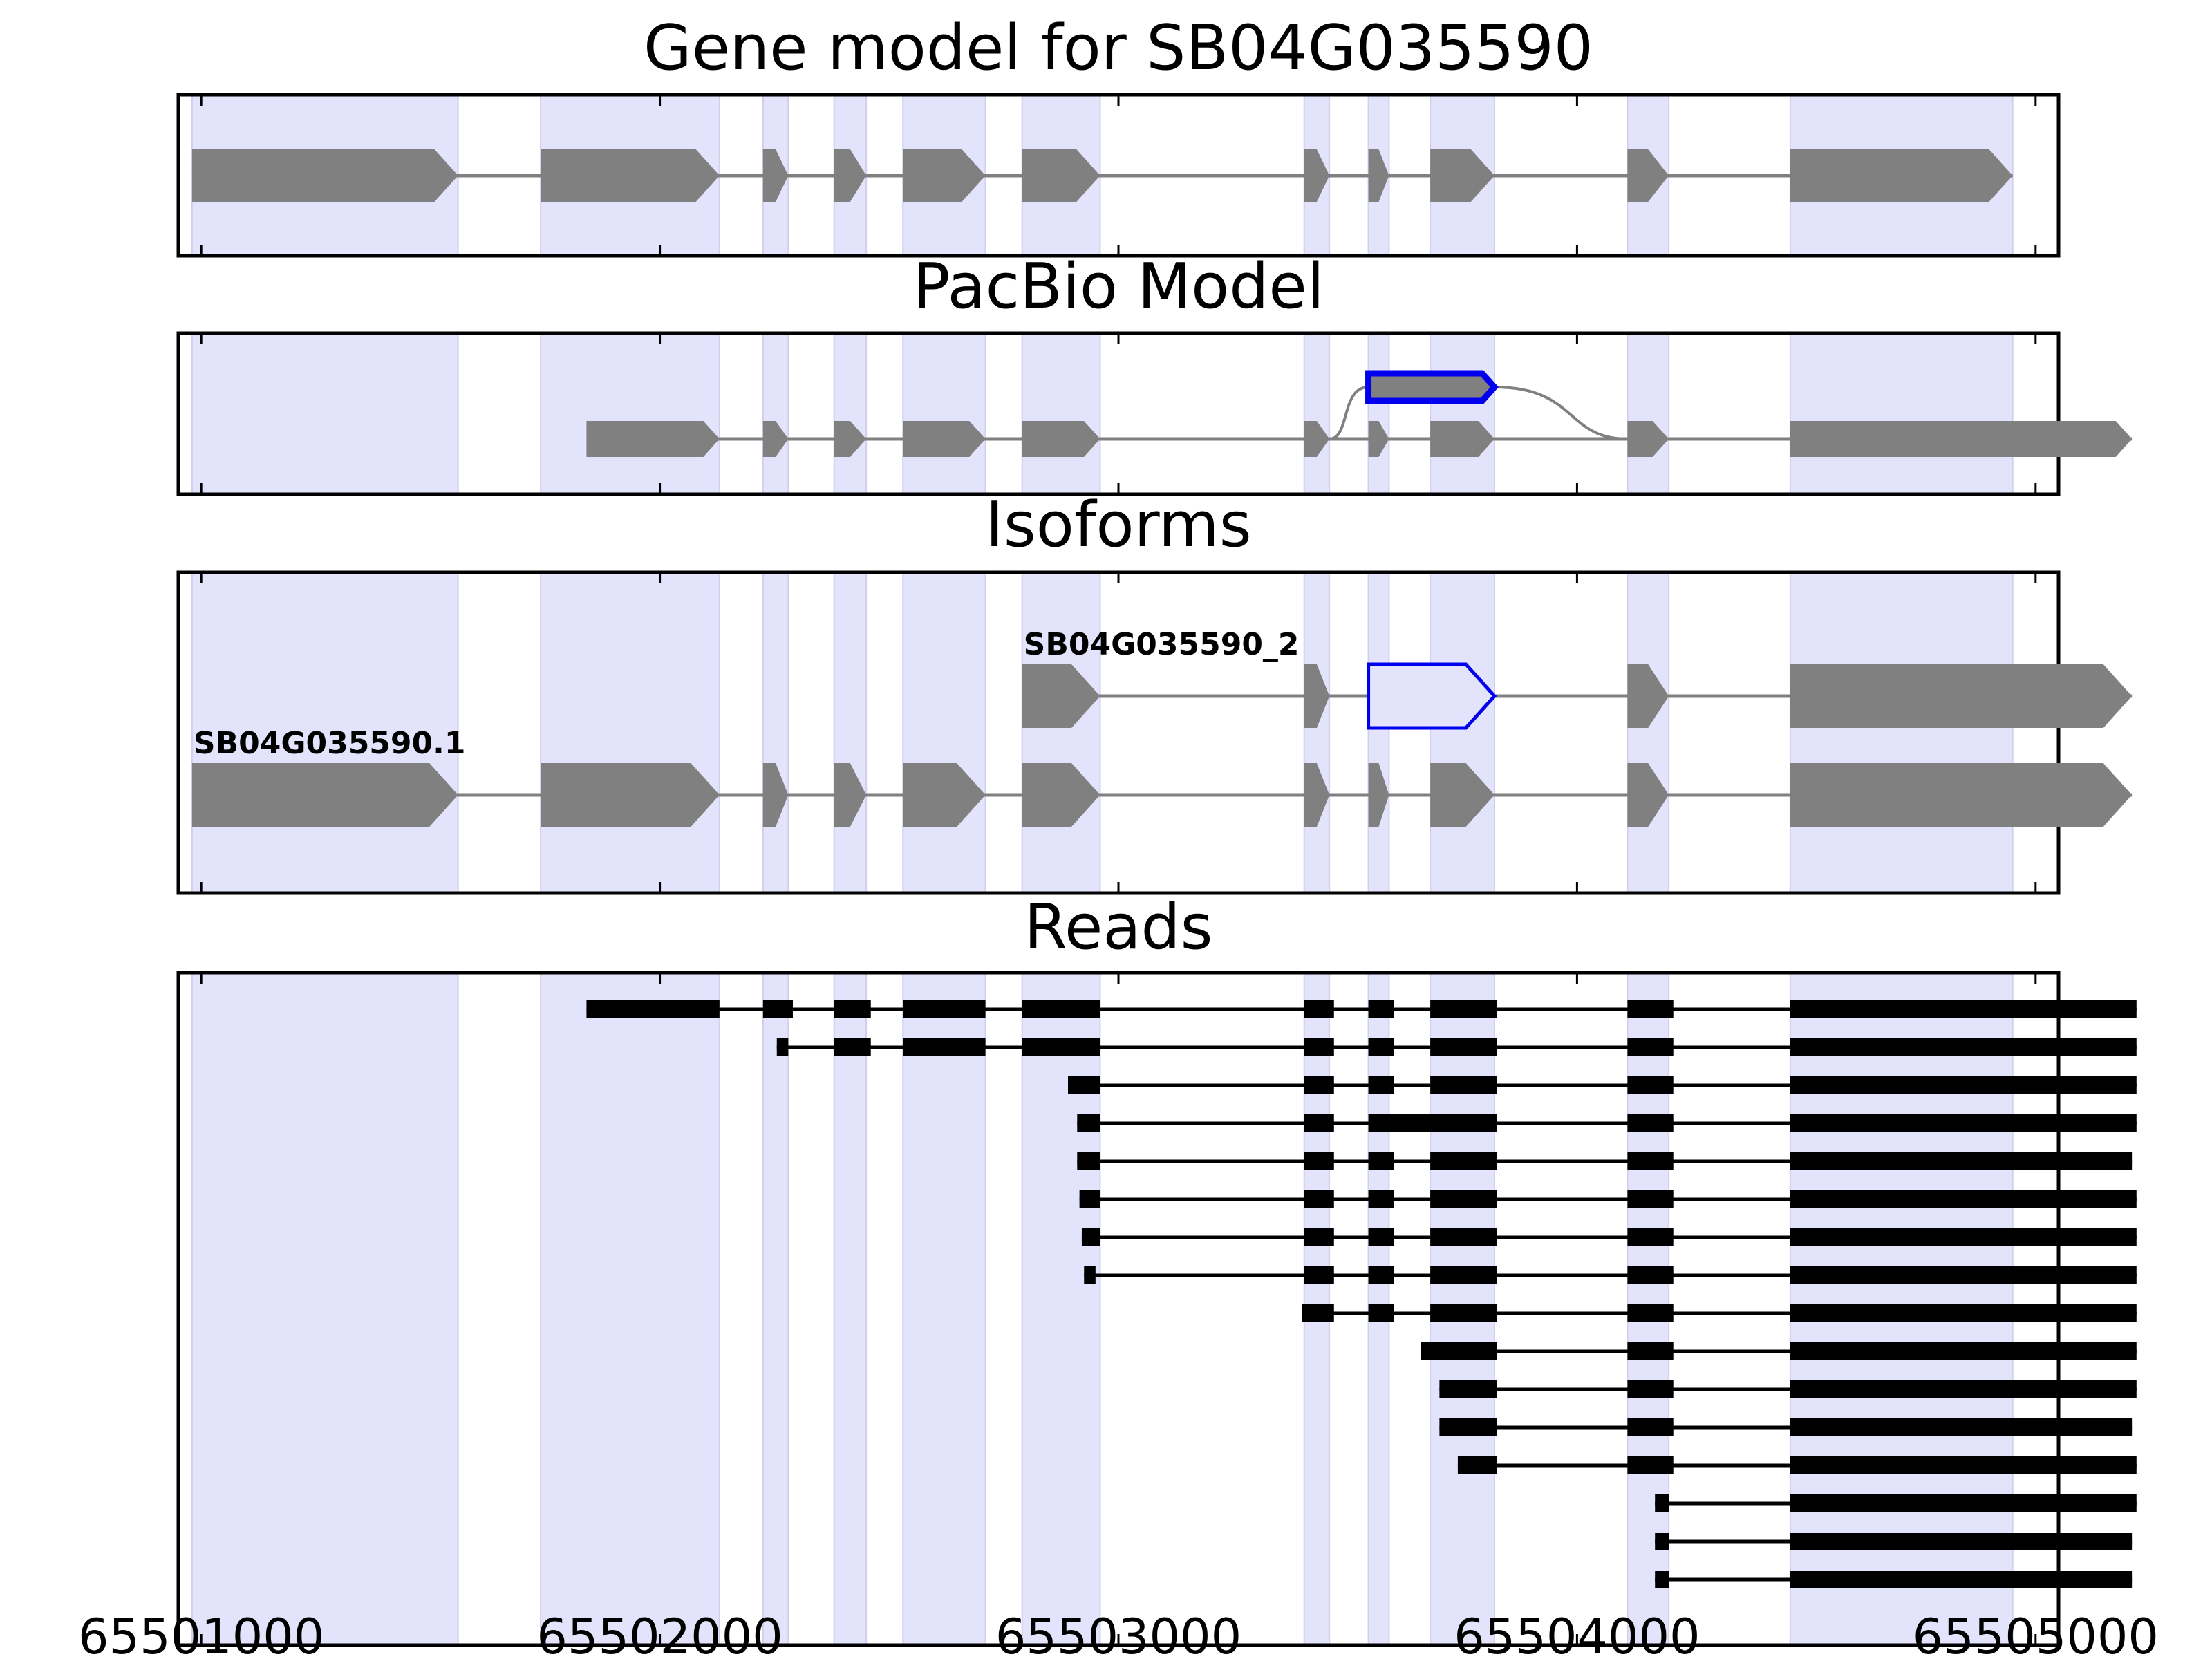 This screenshot has width=2212, height=1659. What do you see at coordinates (1118, 286) in the screenshot?
I see `panel-title: PacBio Model` at bounding box center [1118, 286].